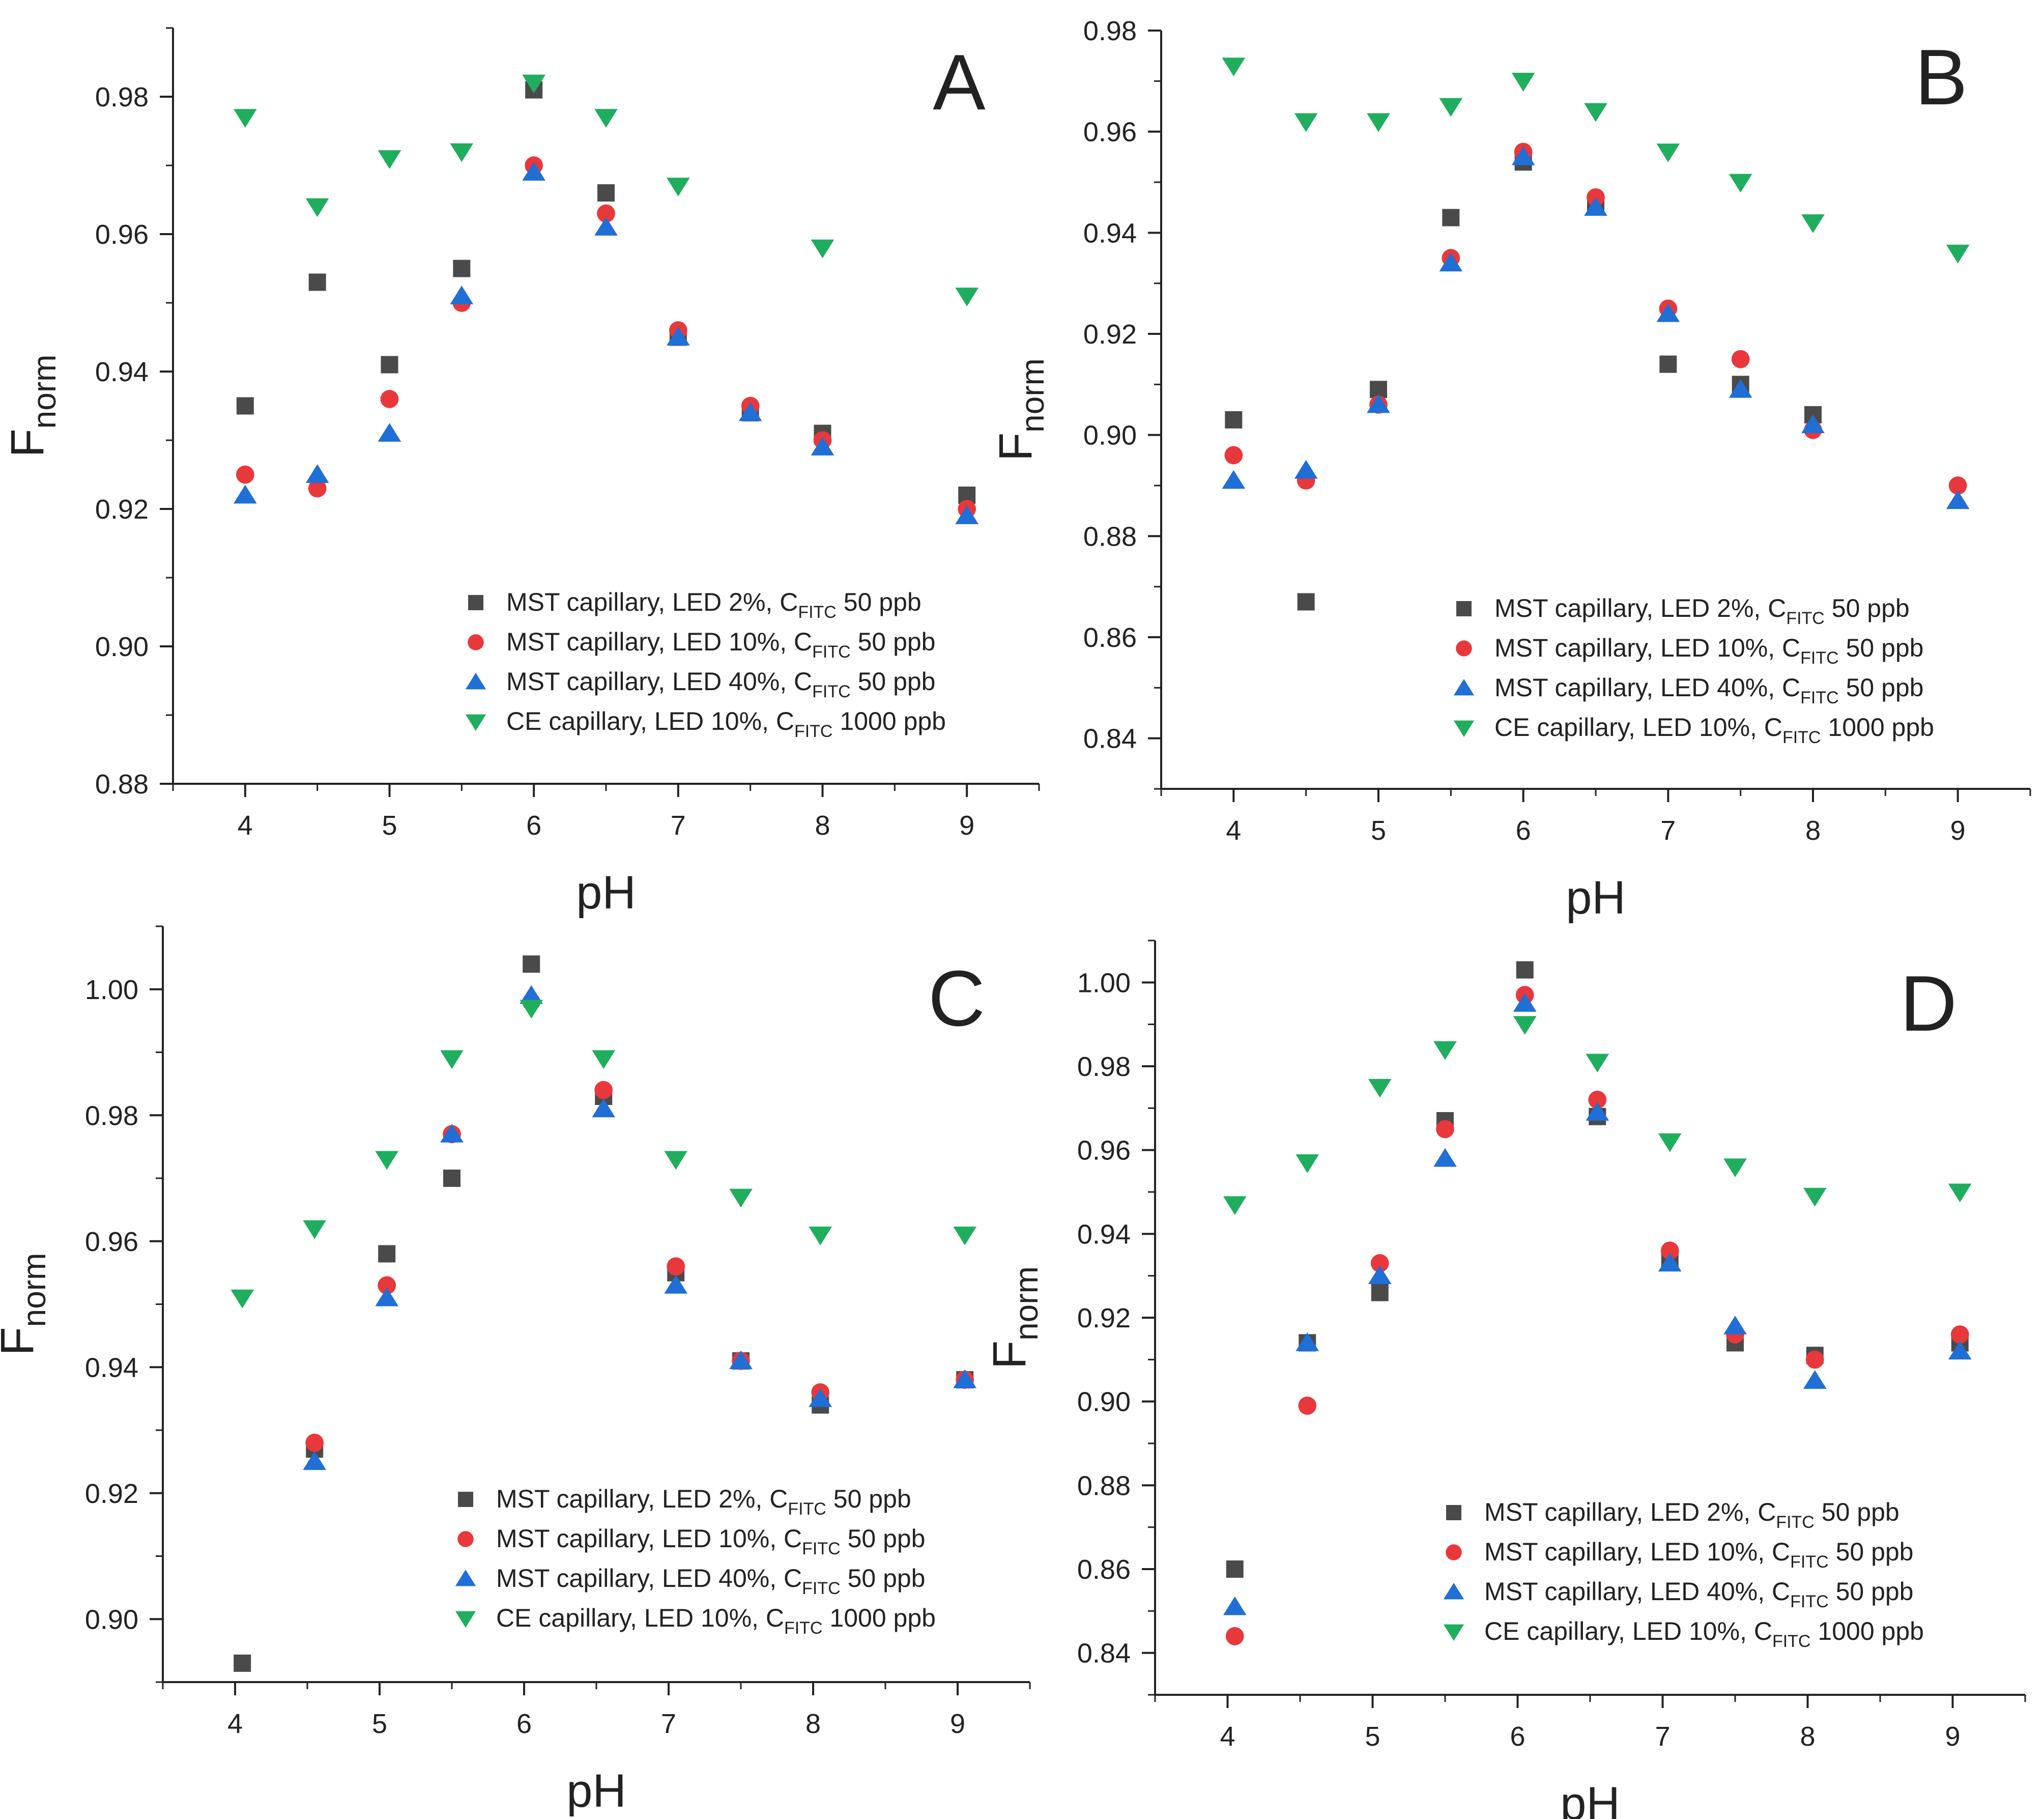 The width and height of the screenshot is (2044, 1819). I want to click on x-axis-title: pH, so click(596, 1791).